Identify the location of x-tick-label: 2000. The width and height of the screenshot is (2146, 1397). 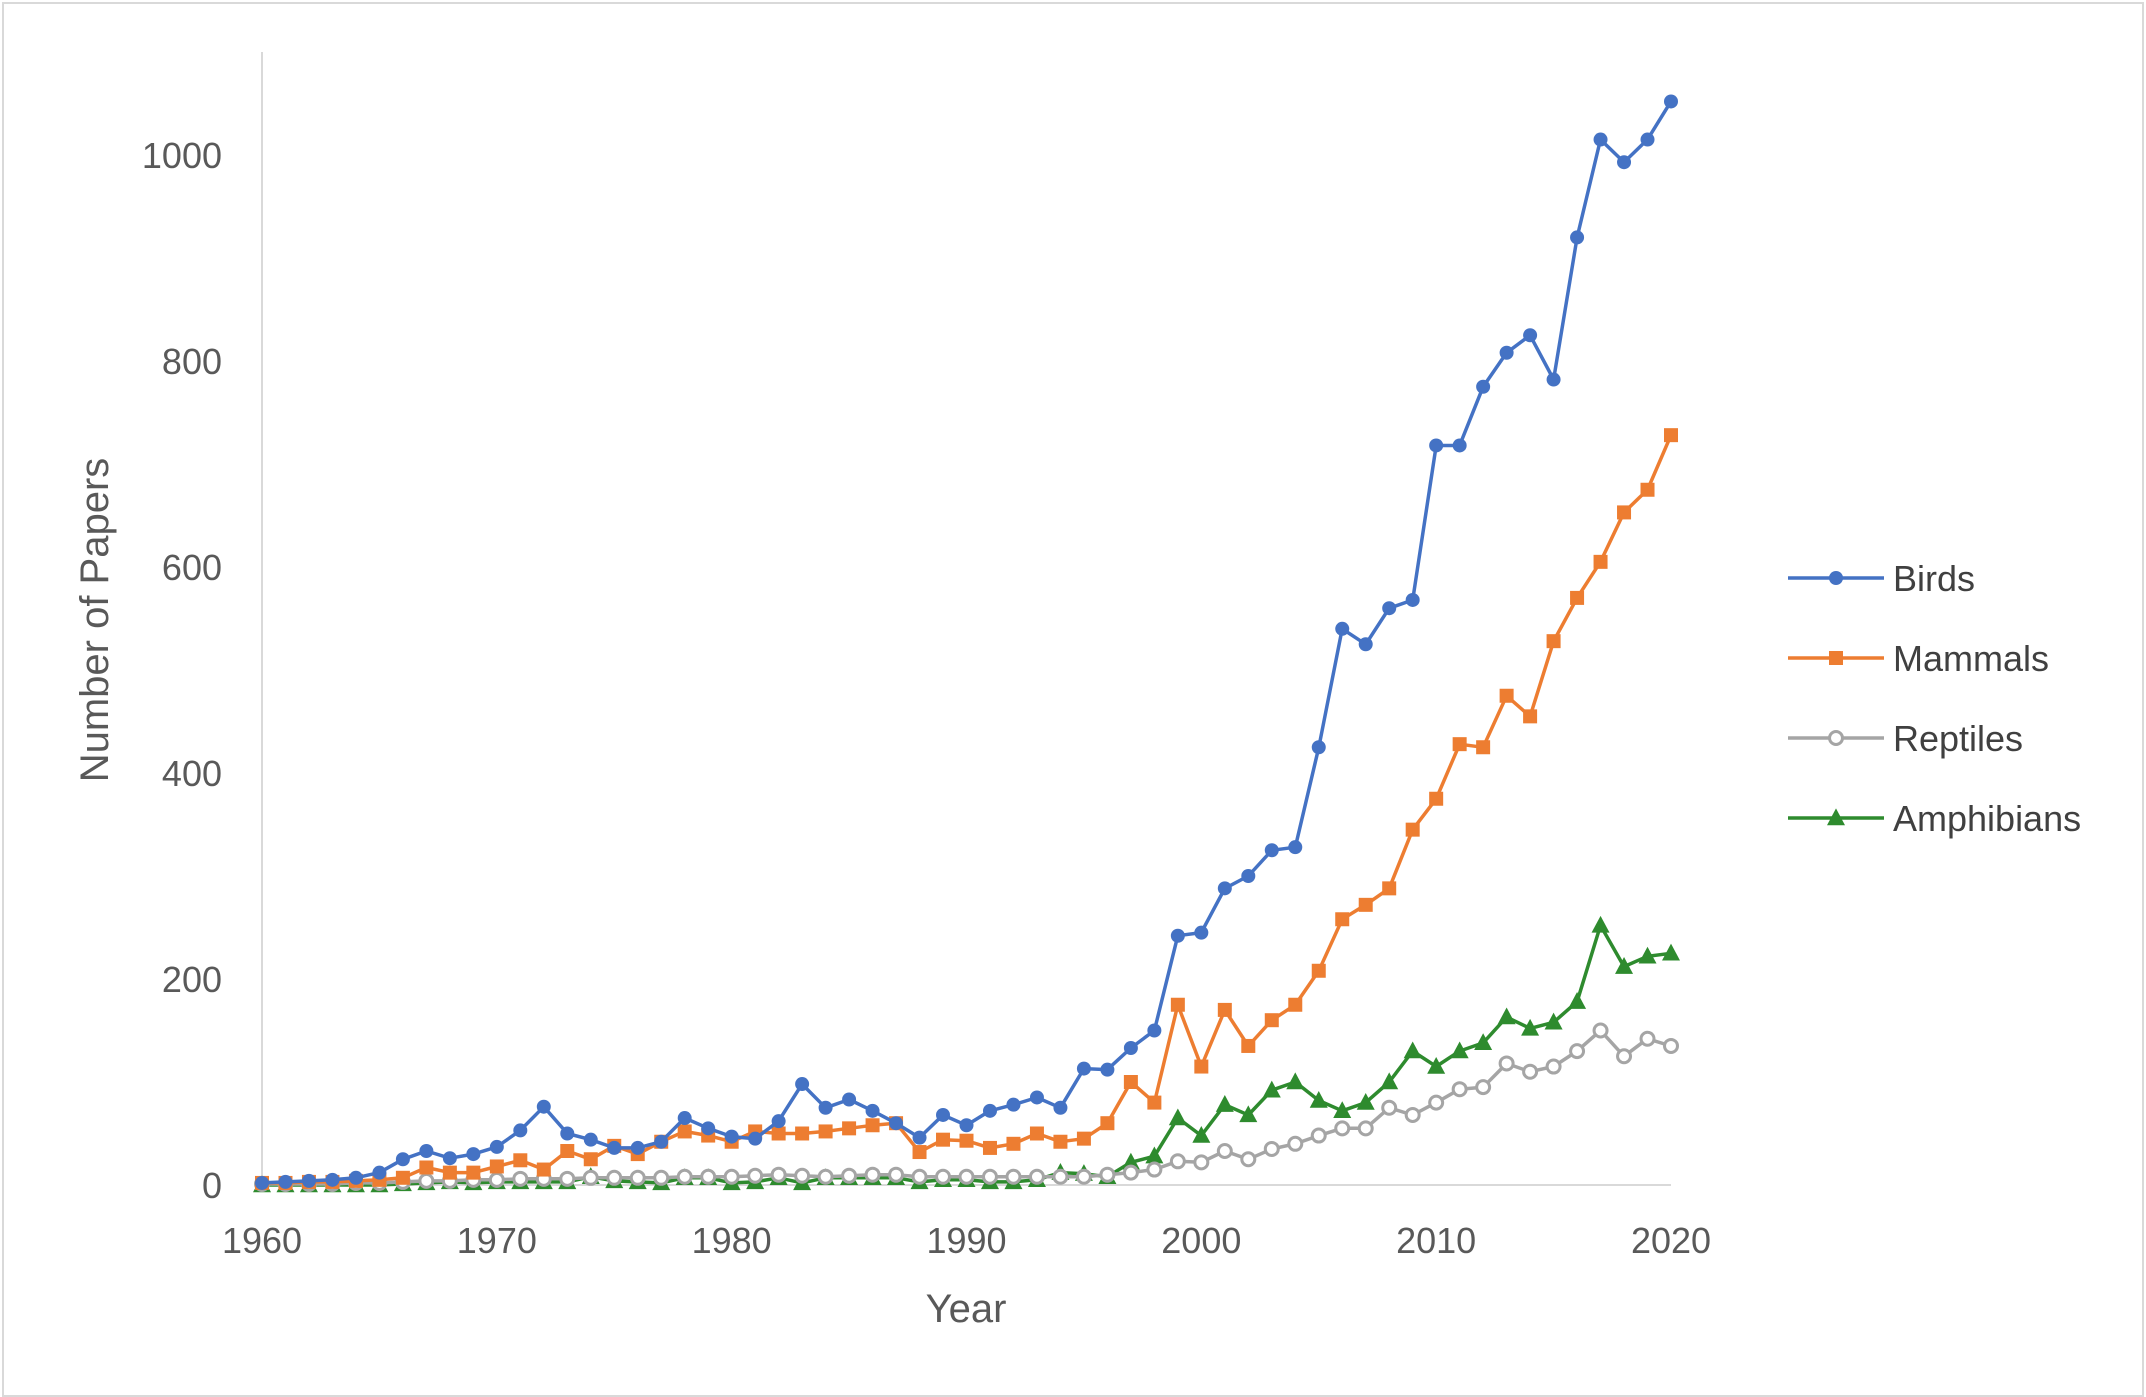
(1201, 1240).